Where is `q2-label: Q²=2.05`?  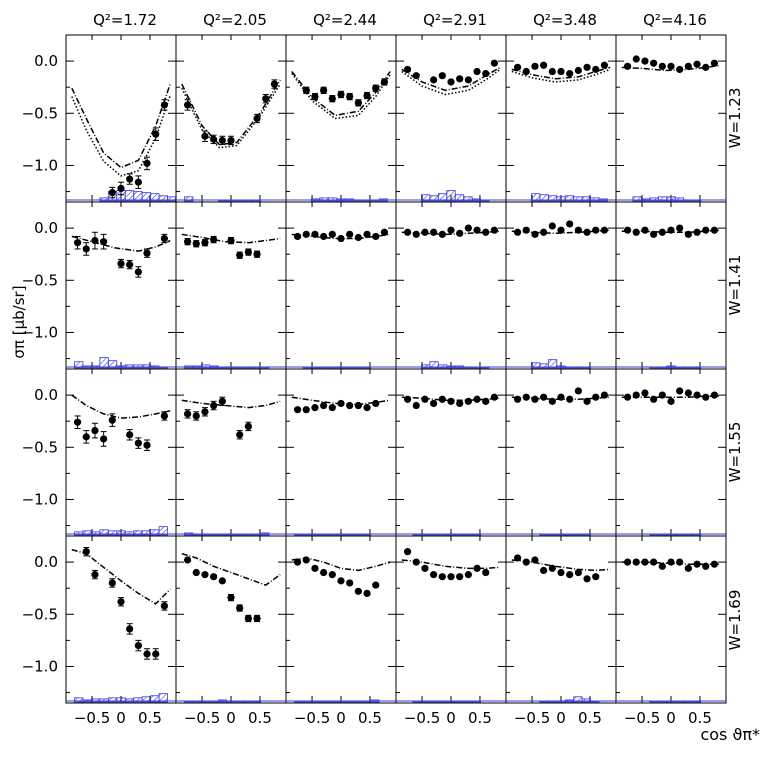
q2-label: Q²=2.05 is located at coordinates (235, 20).